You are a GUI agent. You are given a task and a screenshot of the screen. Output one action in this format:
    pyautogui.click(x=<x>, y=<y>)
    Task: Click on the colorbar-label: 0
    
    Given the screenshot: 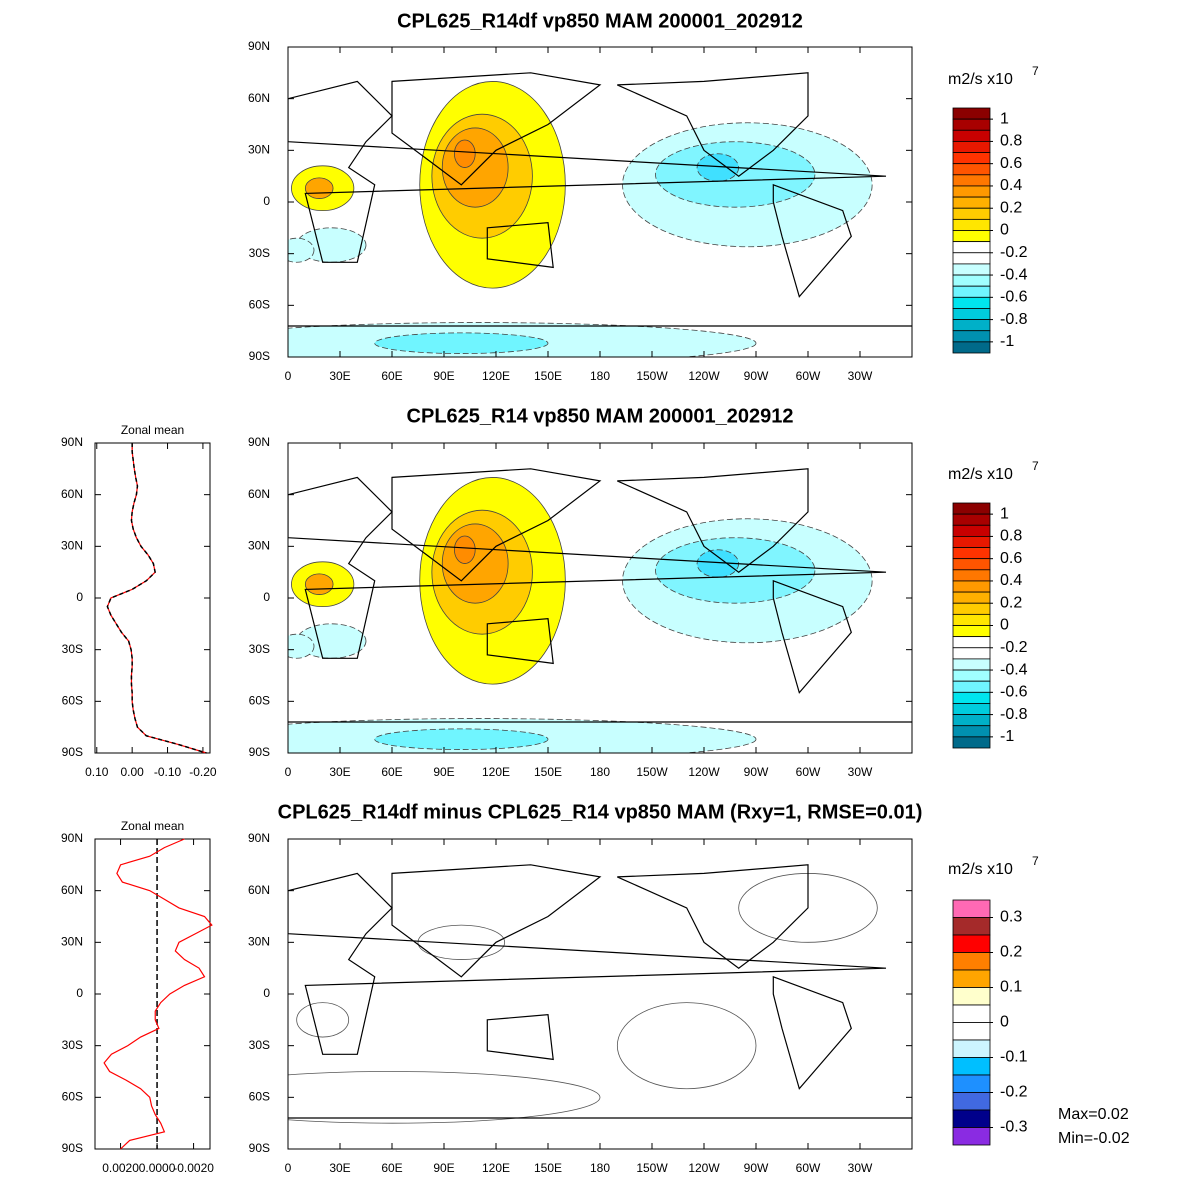 What is the action you would take?
    pyautogui.click(x=1004, y=625)
    